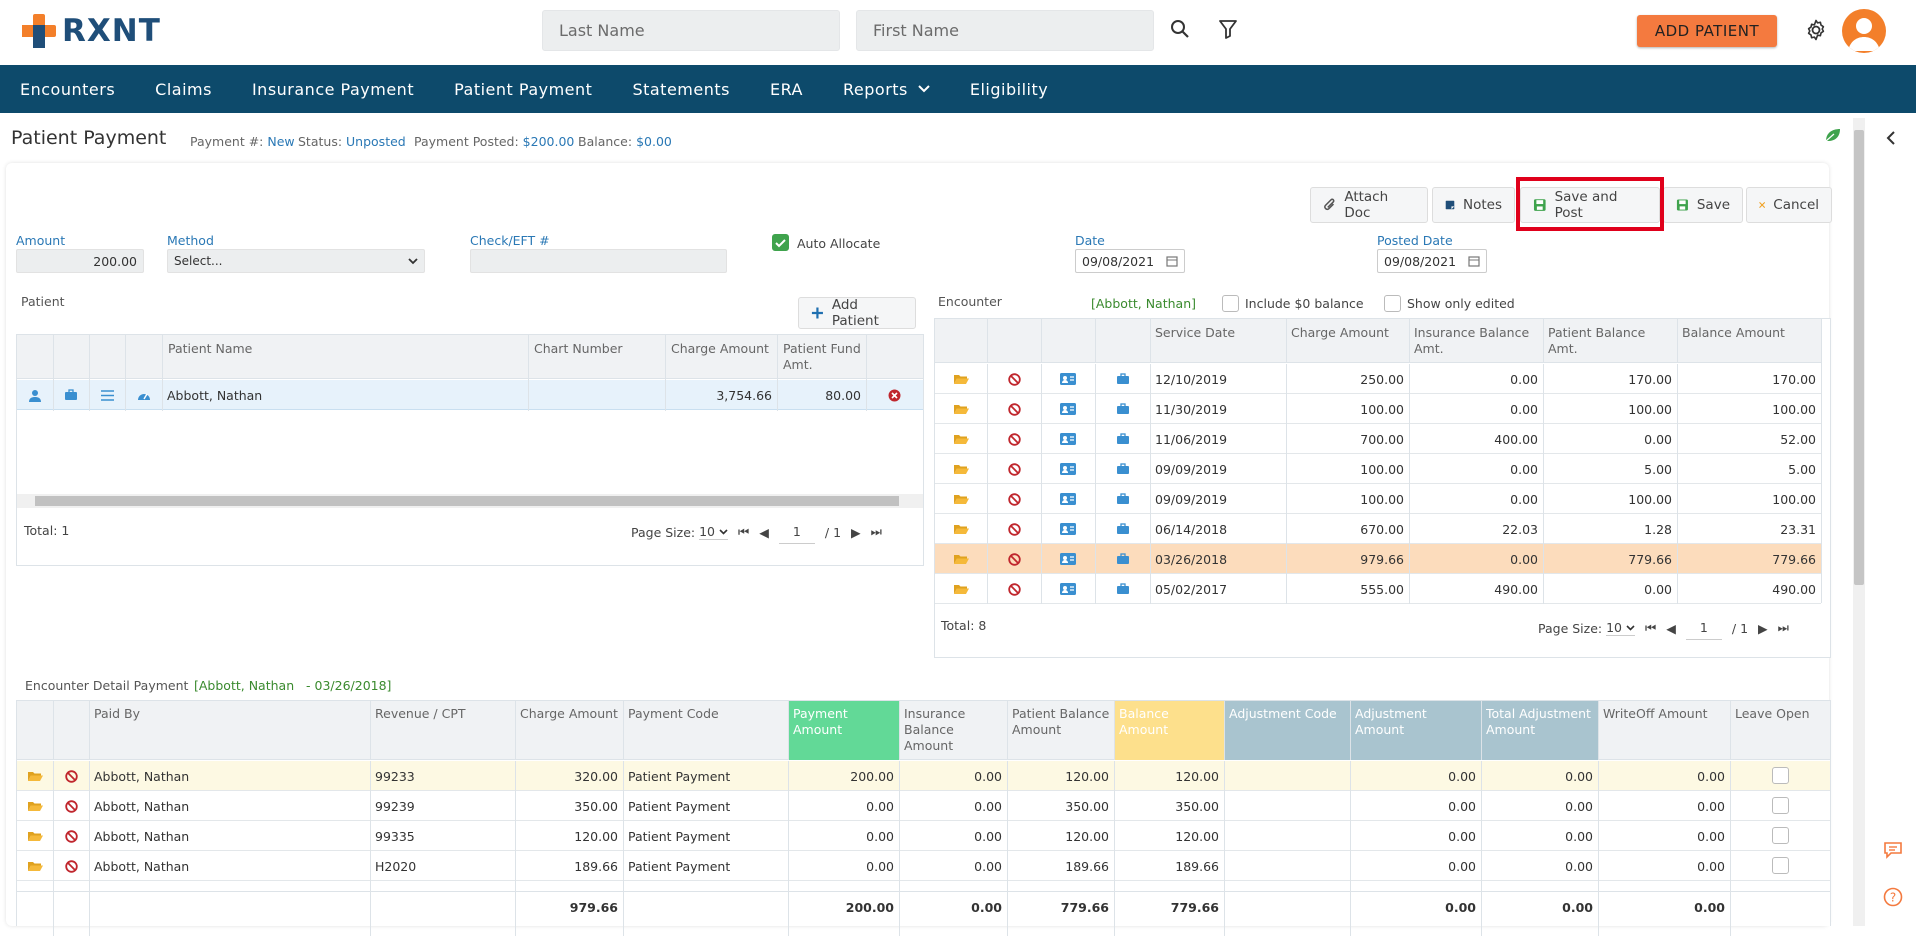 The width and height of the screenshot is (1916, 936). I want to click on nav-reports: Reports, so click(886, 89).